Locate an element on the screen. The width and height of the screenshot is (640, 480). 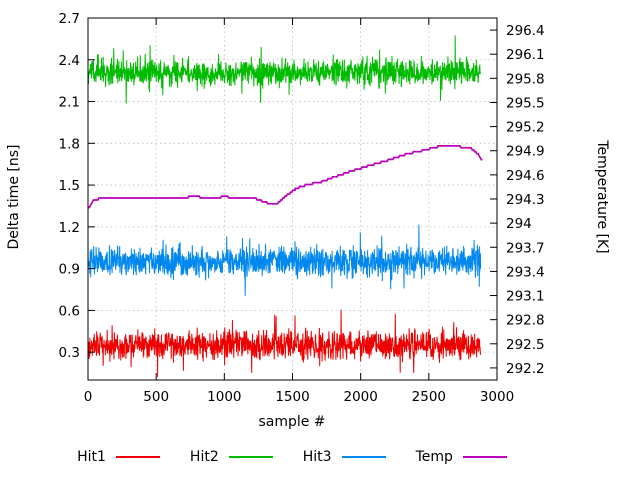
right-tick-label: 294.6 is located at coordinates (525, 176).